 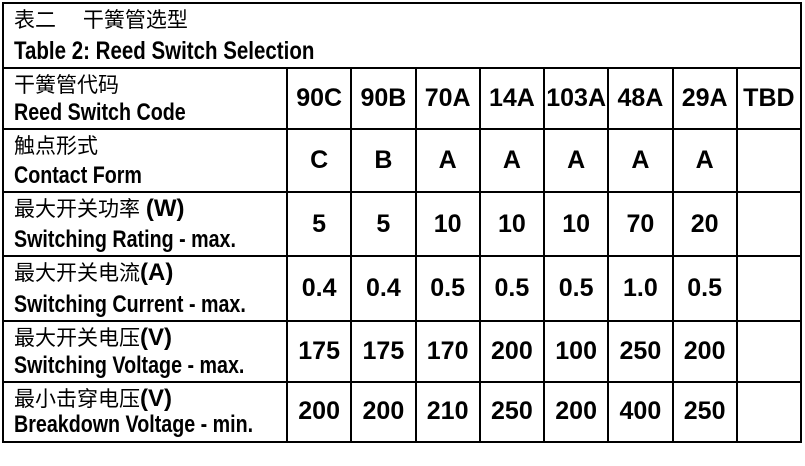 I want to click on value-cell: 103A, so click(x=576, y=98).